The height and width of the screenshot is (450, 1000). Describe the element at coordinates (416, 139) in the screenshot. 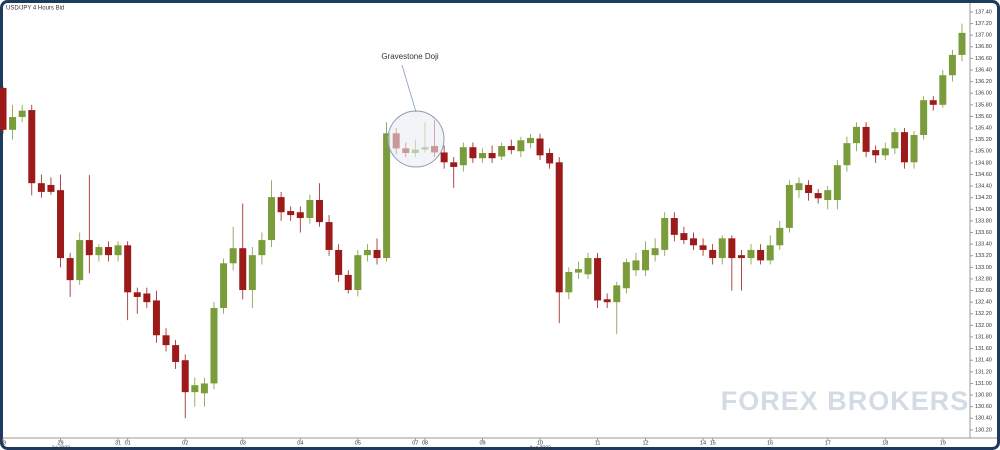

I see `annotation-circle` at that location.